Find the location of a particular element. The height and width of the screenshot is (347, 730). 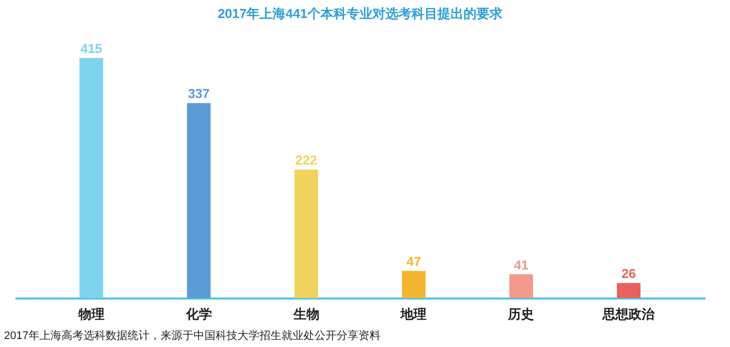

data-label: 47 is located at coordinates (413, 261).